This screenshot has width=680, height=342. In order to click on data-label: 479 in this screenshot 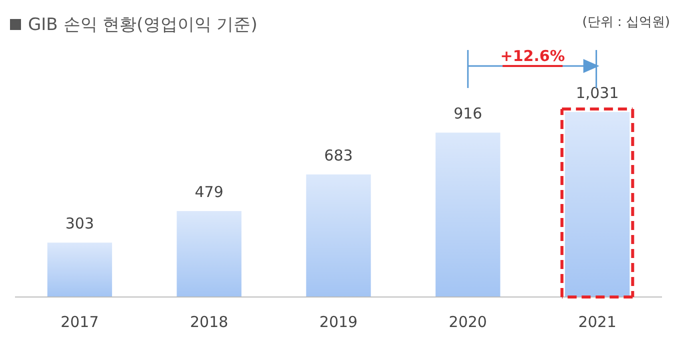, I will do `click(209, 192)`.